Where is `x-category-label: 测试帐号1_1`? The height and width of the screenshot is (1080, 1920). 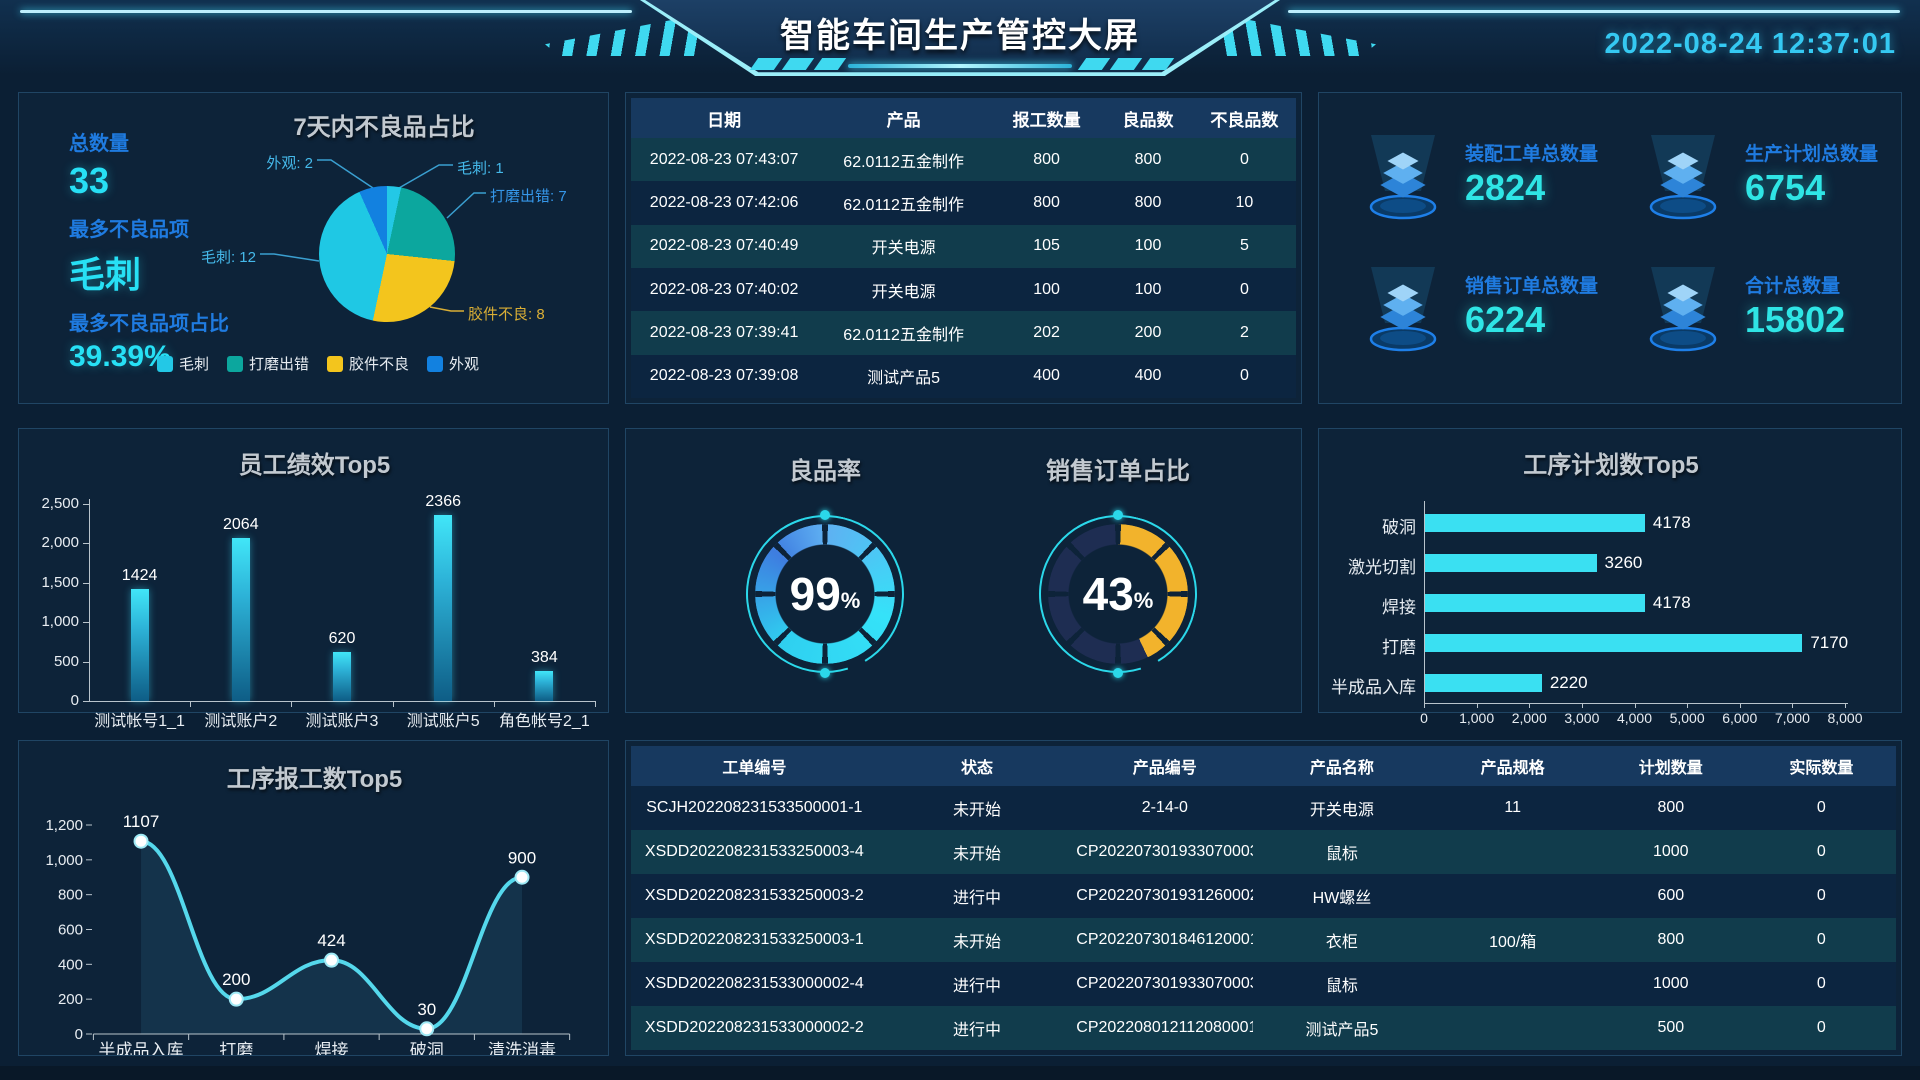
x-category-label: 测试帐号1_1 is located at coordinates (139, 721).